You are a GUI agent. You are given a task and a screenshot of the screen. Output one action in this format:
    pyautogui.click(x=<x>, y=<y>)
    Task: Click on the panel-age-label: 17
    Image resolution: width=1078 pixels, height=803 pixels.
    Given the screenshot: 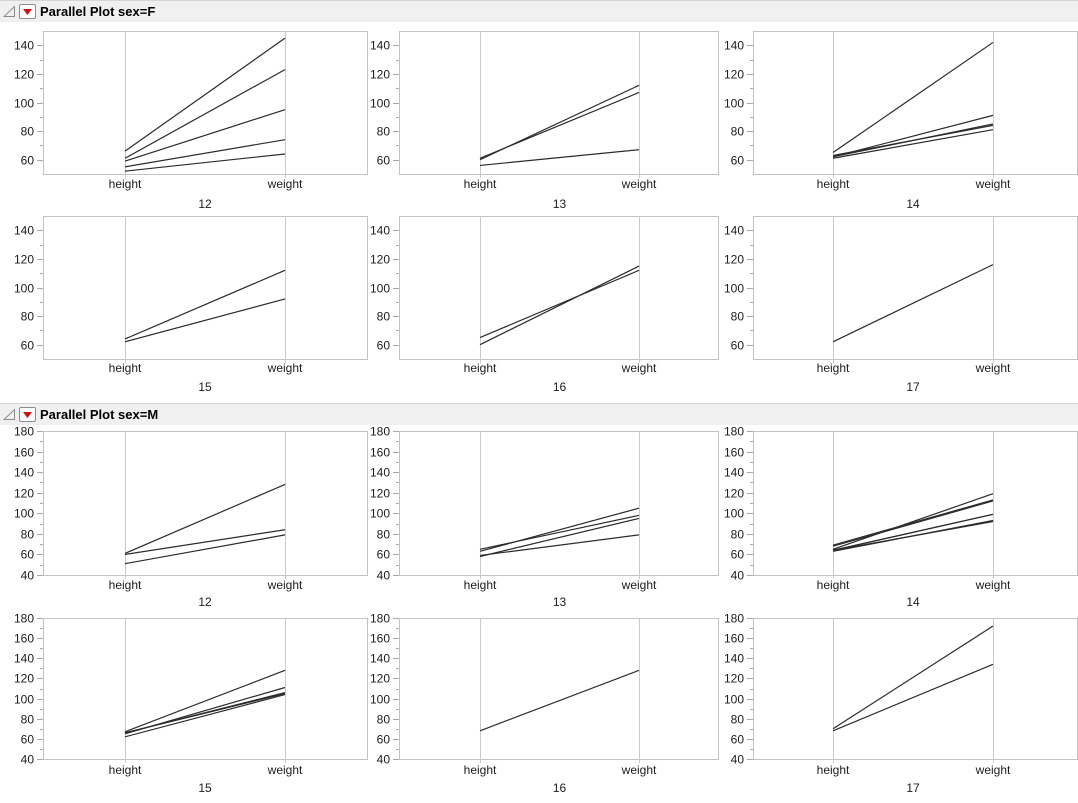 What is the action you would take?
    pyautogui.click(x=913, y=387)
    